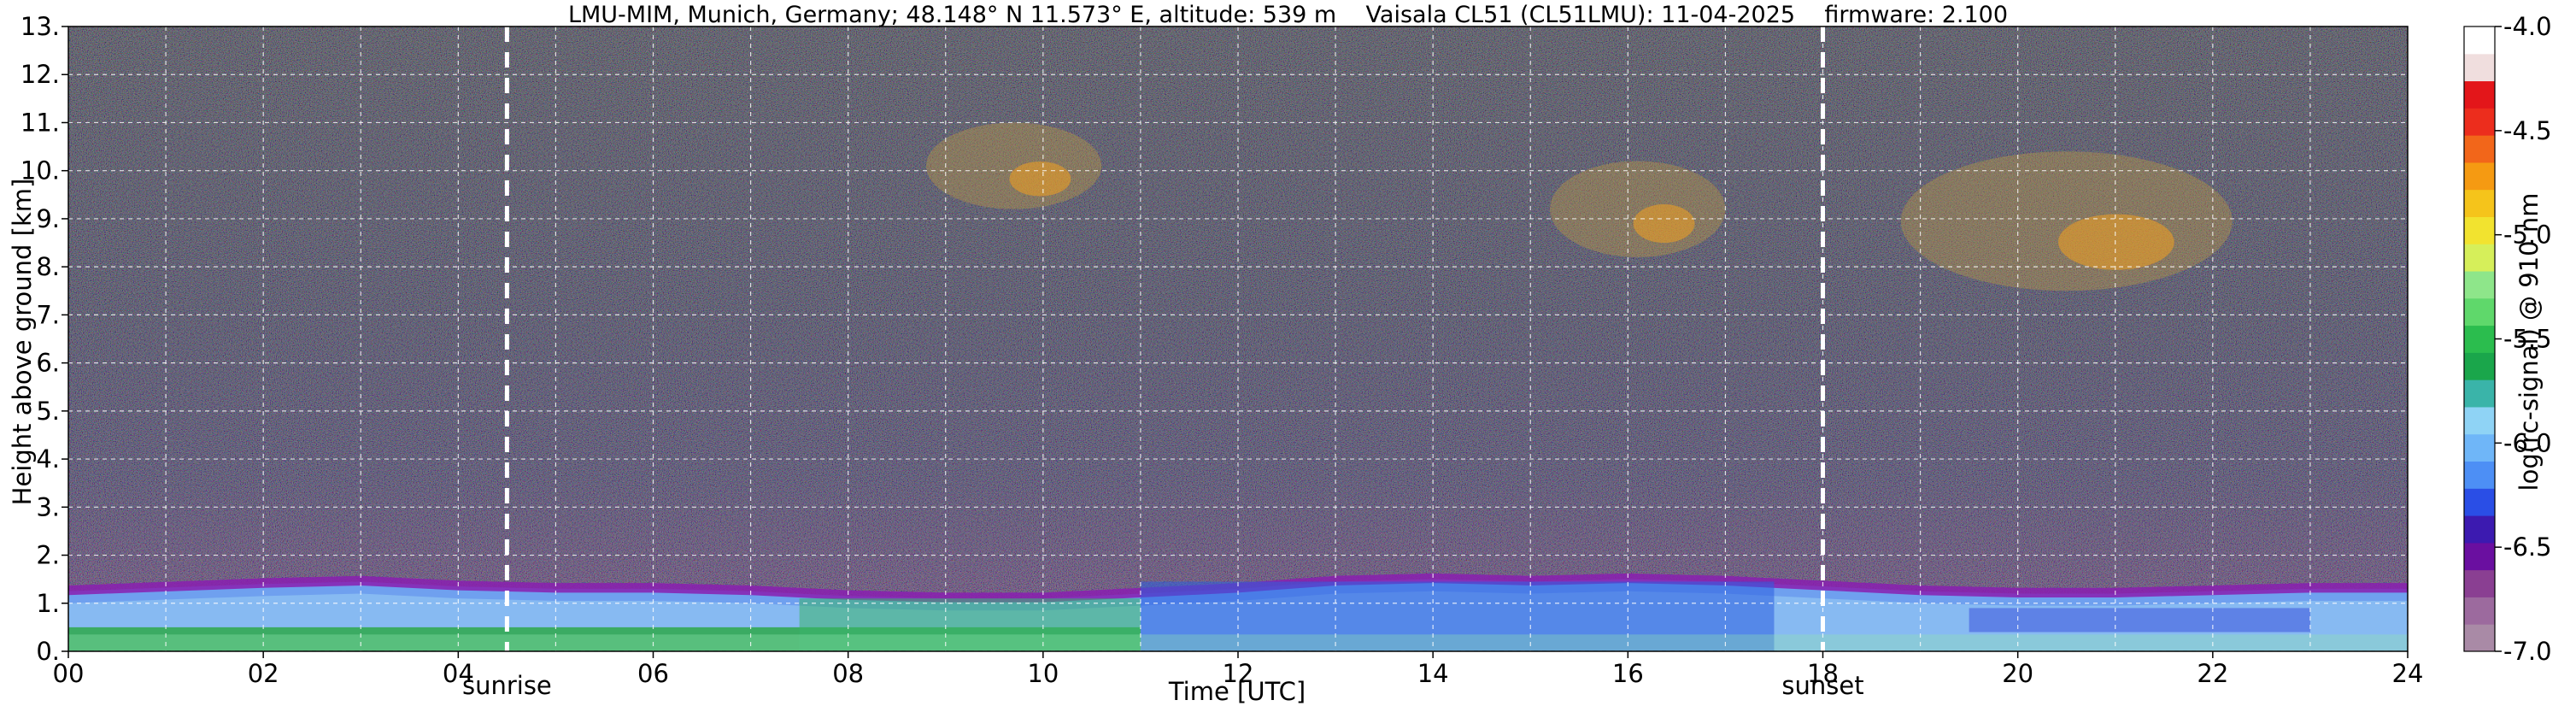 The image size is (2576, 706). What do you see at coordinates (48, 314) in the screenshot?
I see `y-tick-label: 7.` at bounding box center [48, 314].